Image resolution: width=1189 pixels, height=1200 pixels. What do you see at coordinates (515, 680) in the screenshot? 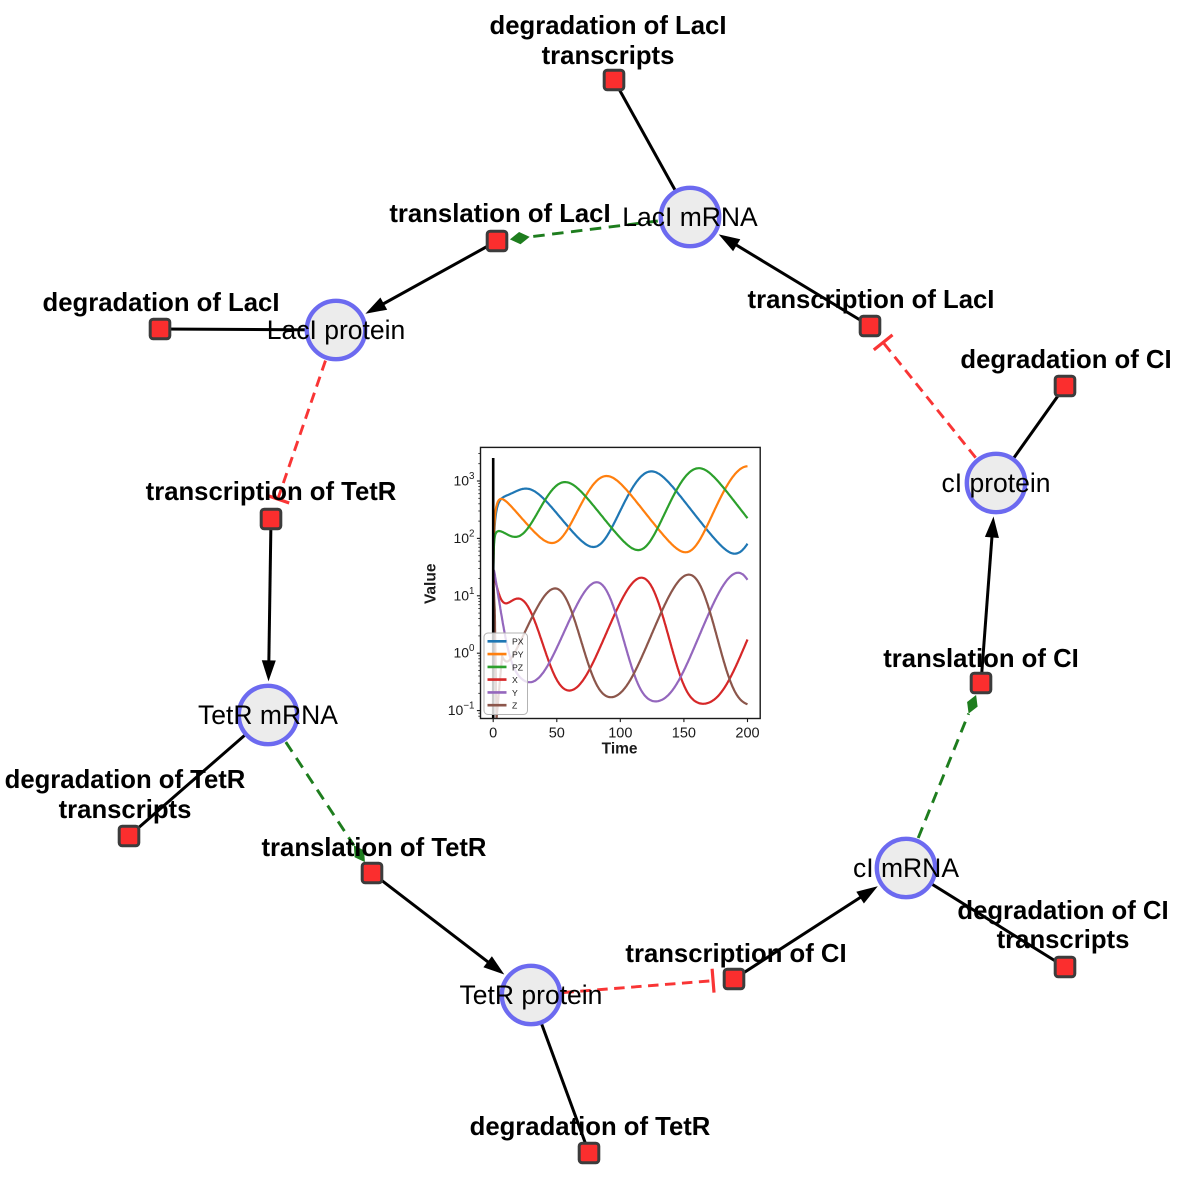
I see `svg-text: X` at bounding box center [515, 680].